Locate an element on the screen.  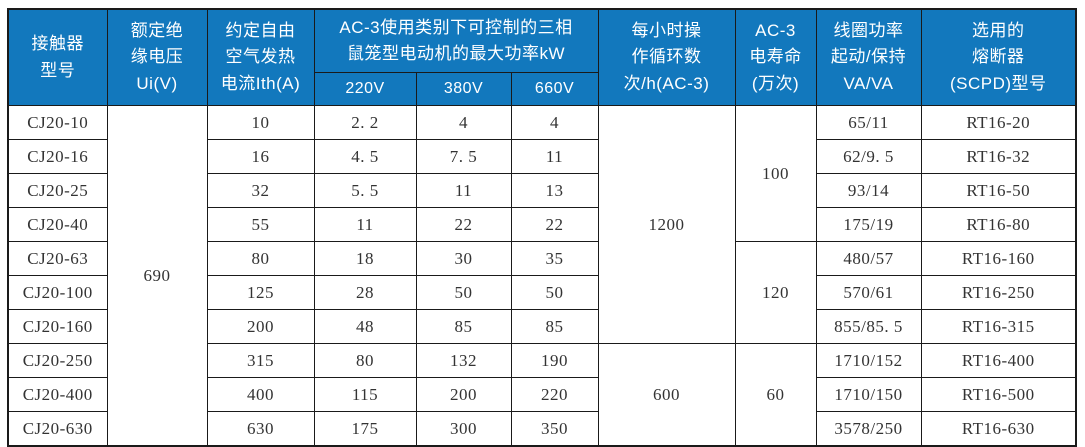
cell-model: CJ20-16 is located at coordinates (57, 156).